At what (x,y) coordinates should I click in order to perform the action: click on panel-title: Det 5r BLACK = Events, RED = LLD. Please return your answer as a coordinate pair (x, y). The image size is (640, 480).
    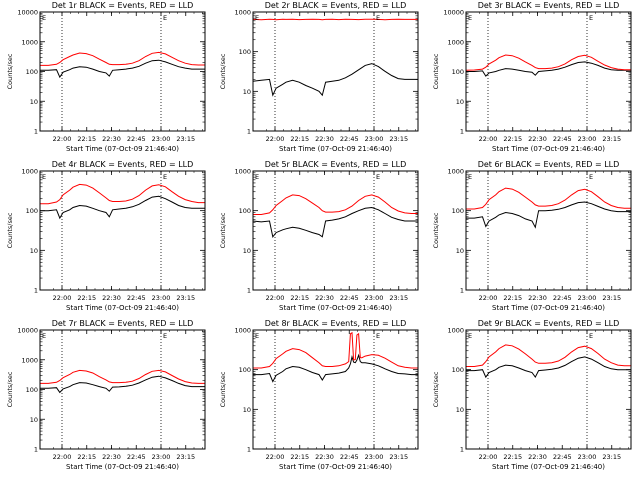
    Looking at the image, I should click on (336, 164).